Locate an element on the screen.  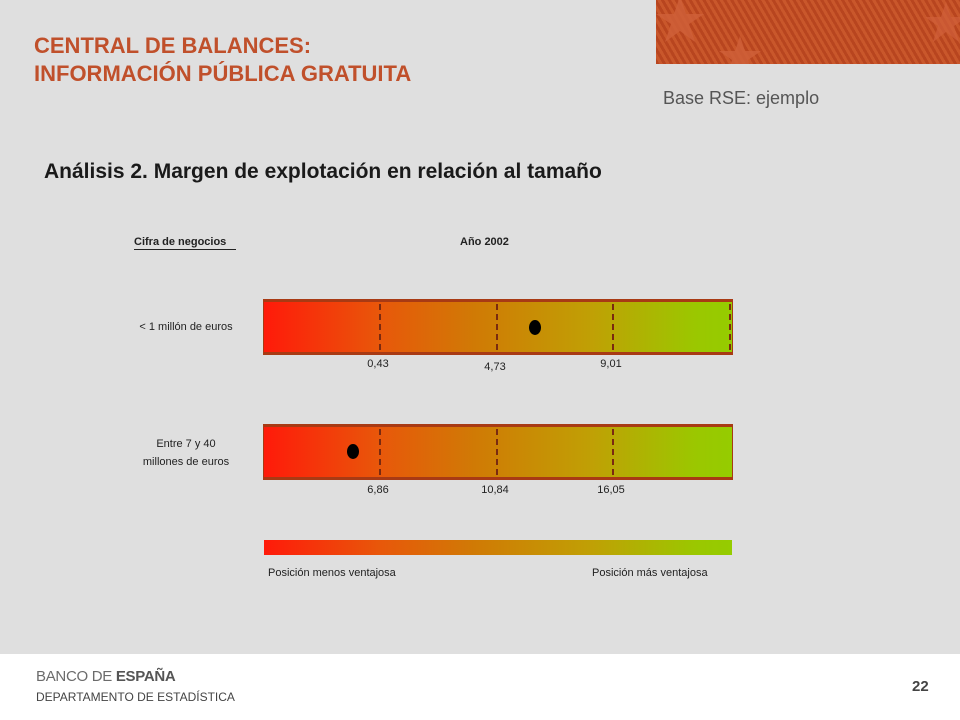
bank-logo-part2: ESPAÑA is located at coordinates (145, 676).